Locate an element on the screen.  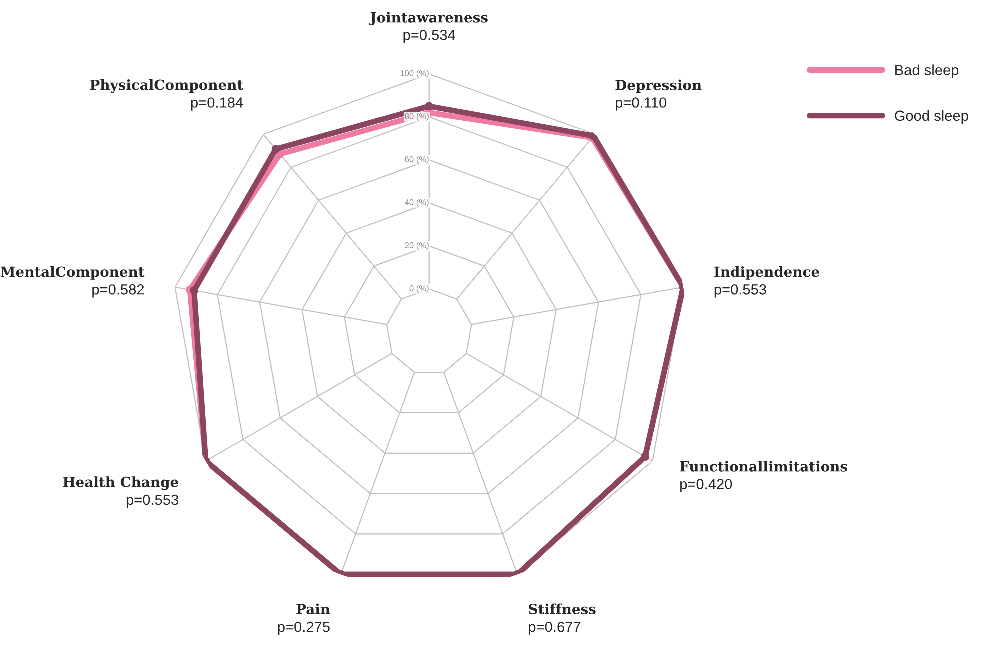
y-tick-label: 40 (%) is located at coordinates (416, 203).